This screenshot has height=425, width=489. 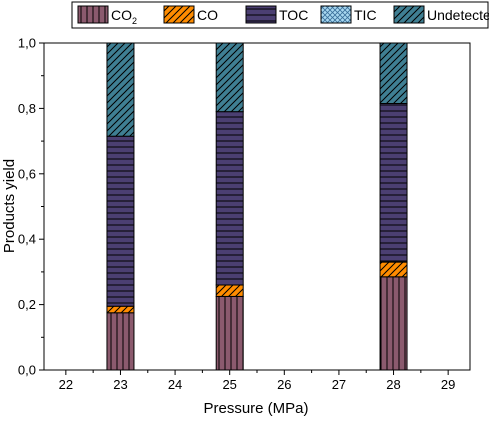 I want to click on y-tick-label: 1,0, so click(x=27, y=43).